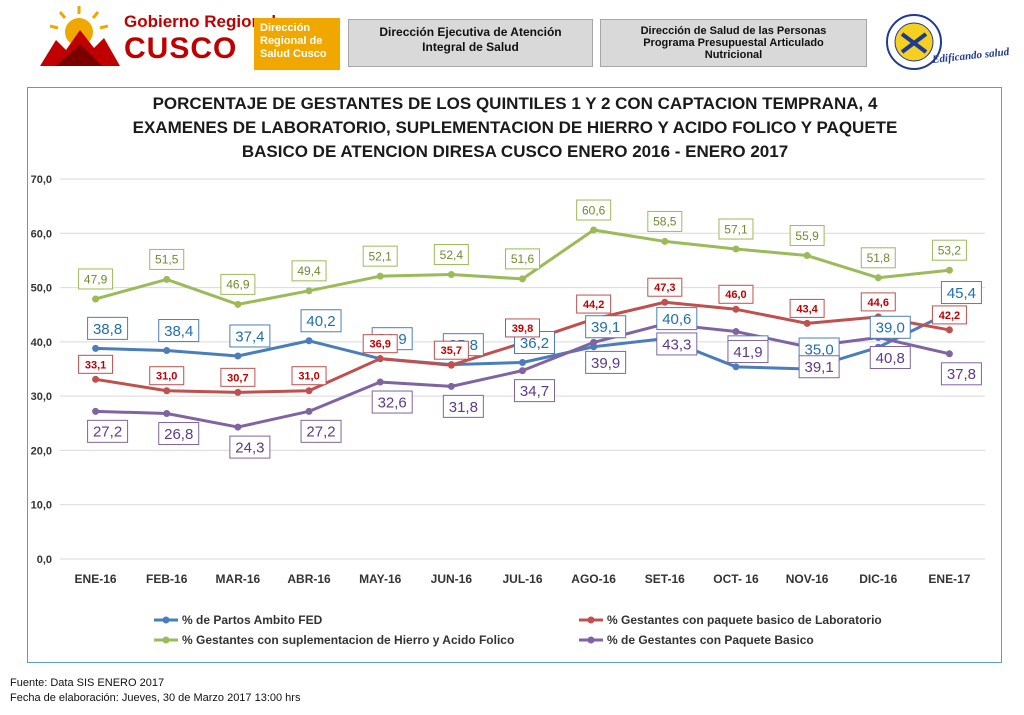  Describe the element at coordinates (522, 329) in the screenshot. I see `data-label: 39,8` at that location.